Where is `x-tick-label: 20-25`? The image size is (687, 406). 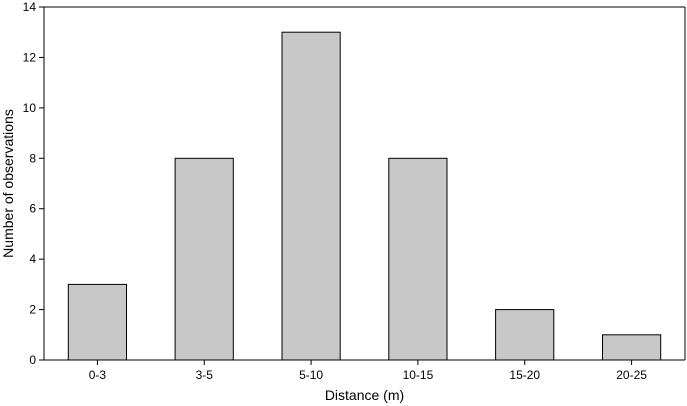 x-tick-label: 20-25 is located at coordinates (631, 375).